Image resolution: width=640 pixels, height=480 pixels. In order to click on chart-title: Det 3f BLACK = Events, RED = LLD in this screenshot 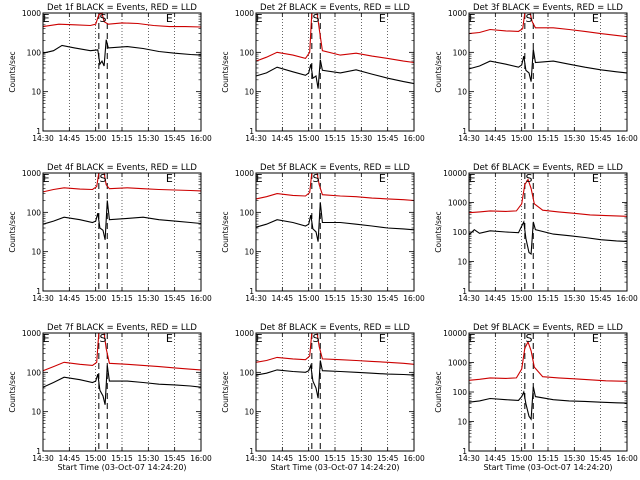, I will do `click(548, 8)`.